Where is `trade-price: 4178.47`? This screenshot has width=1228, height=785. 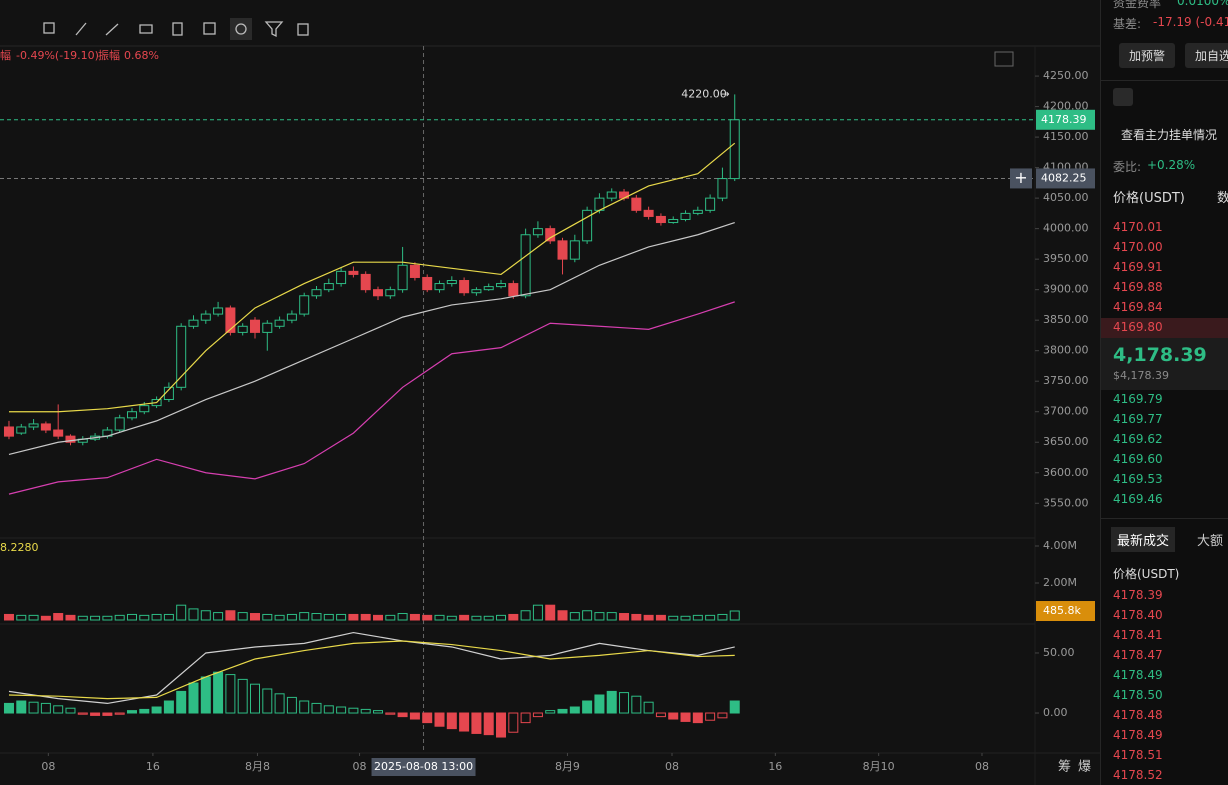 trade-price: 4178.47 is located at coordinates (1138, 655).